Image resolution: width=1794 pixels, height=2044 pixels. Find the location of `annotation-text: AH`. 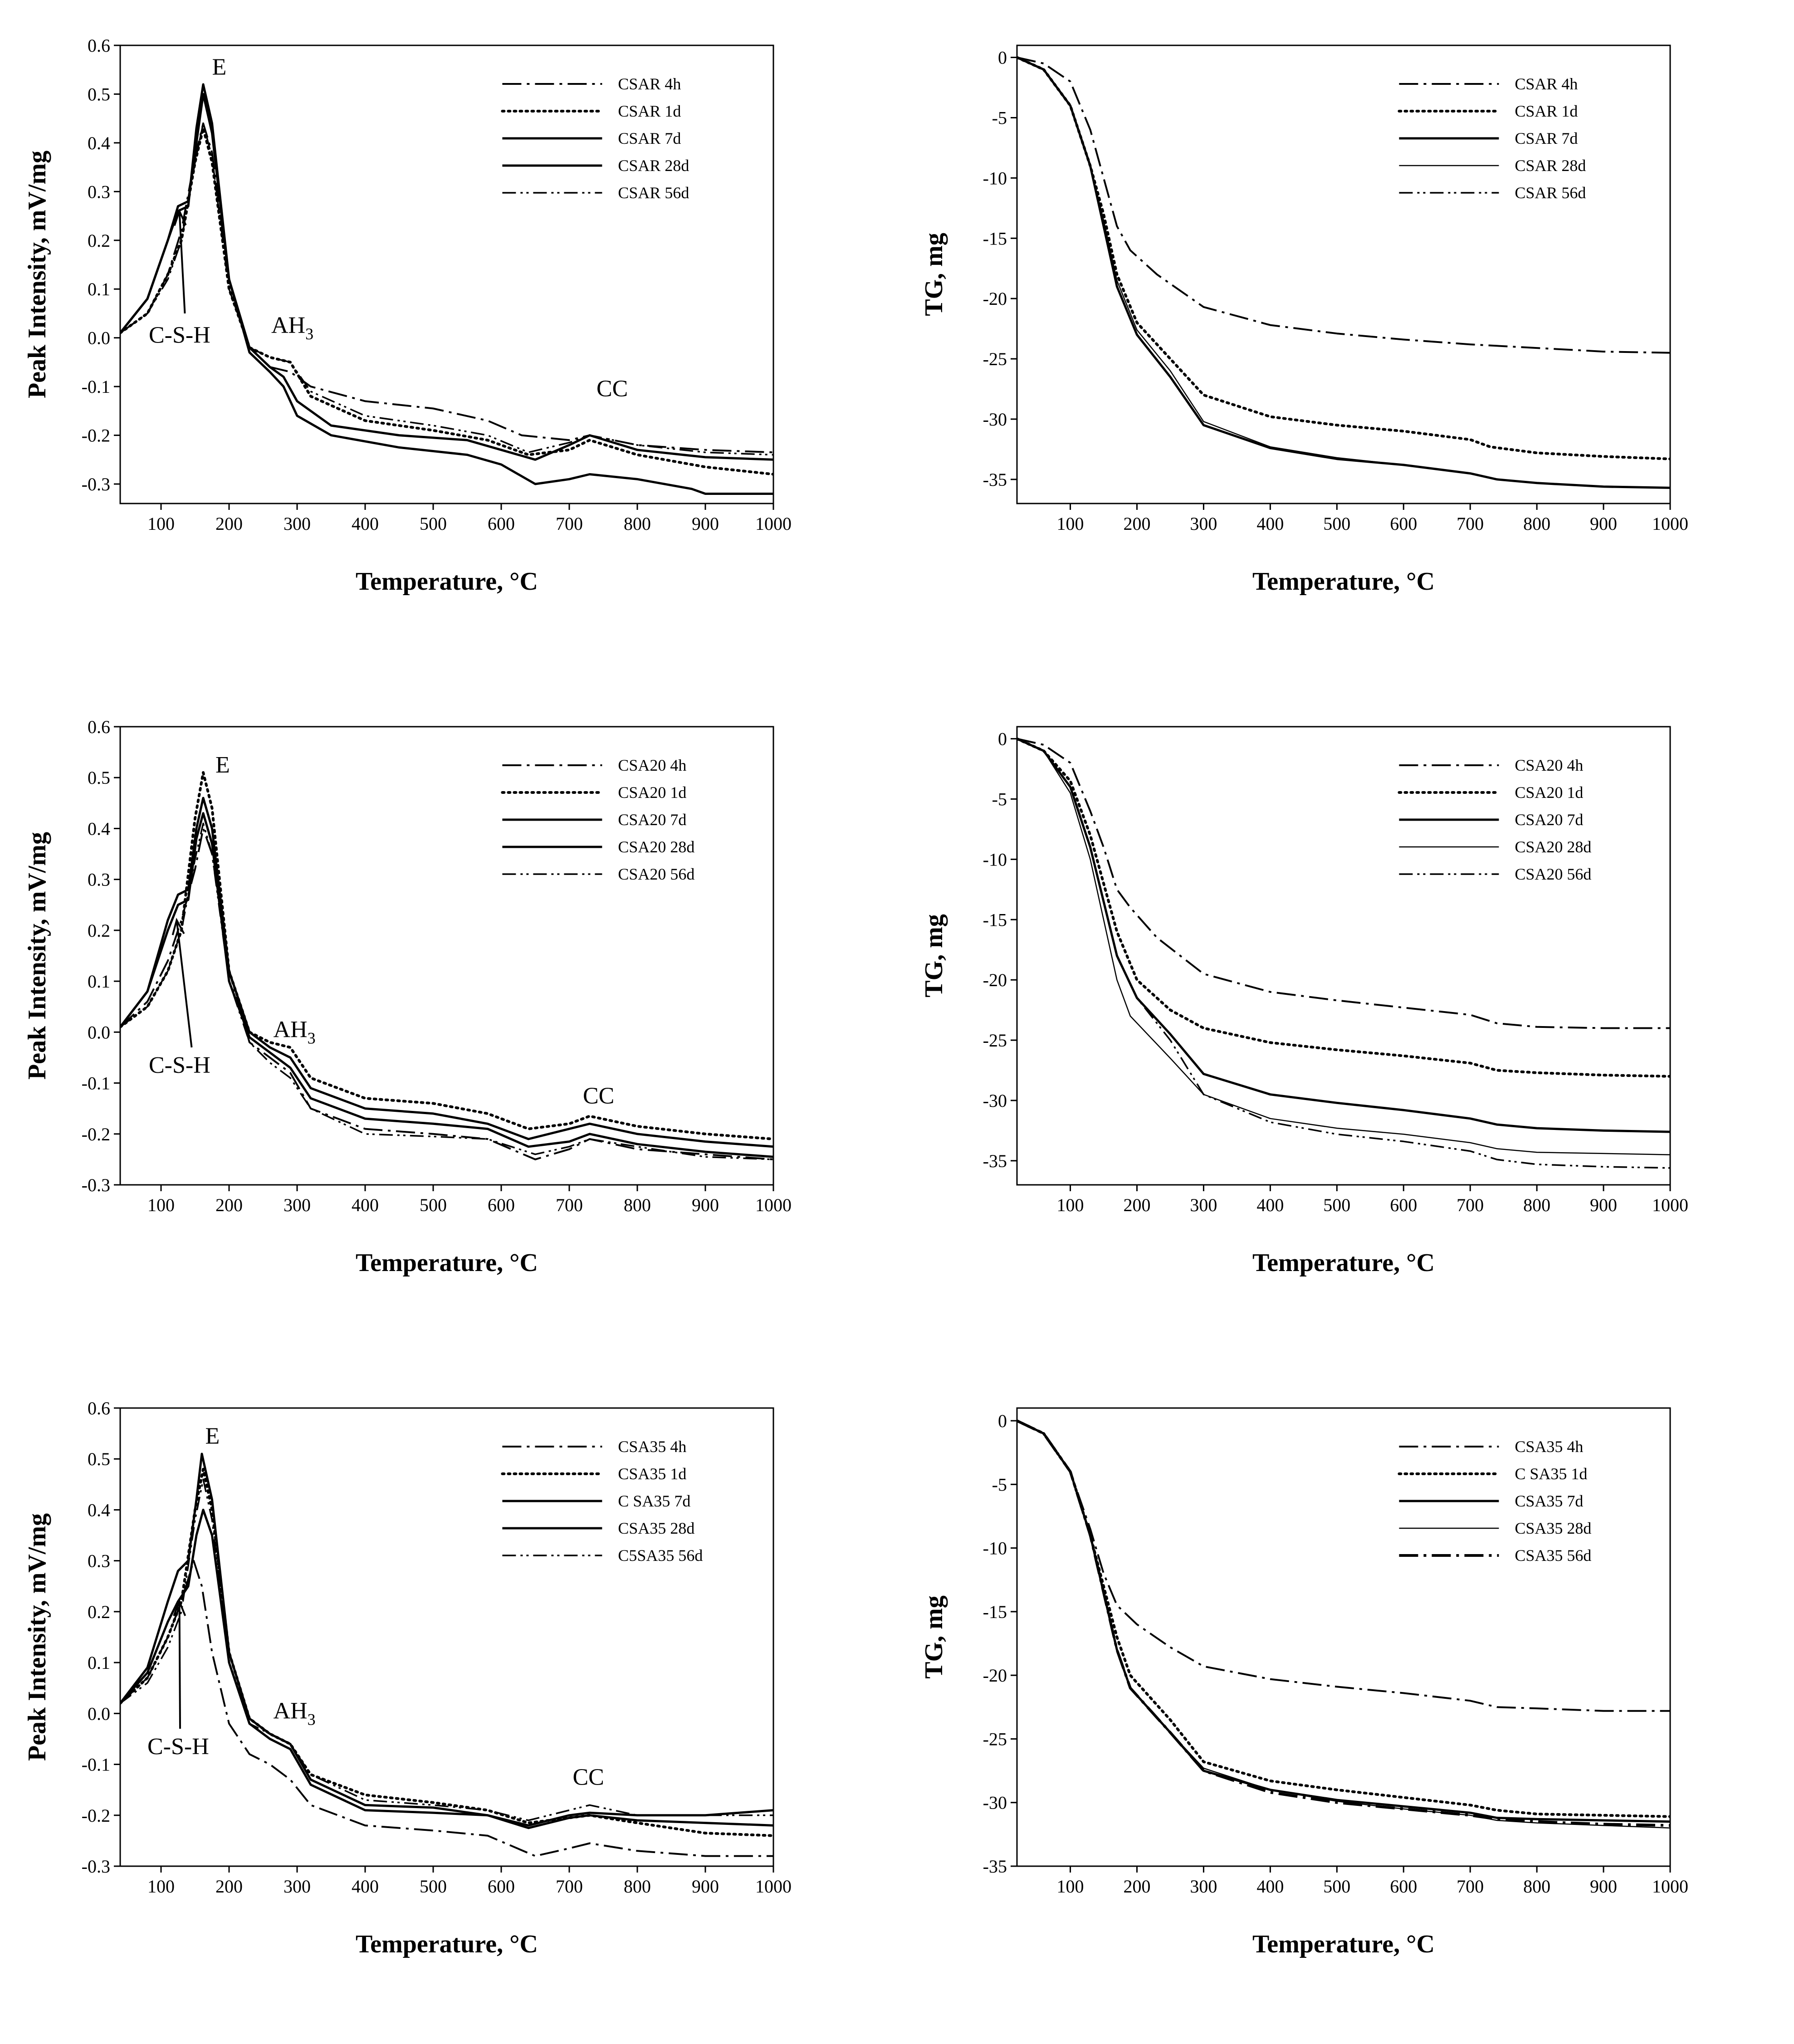

annotation-text: AH is located at coordinates (288, 325).